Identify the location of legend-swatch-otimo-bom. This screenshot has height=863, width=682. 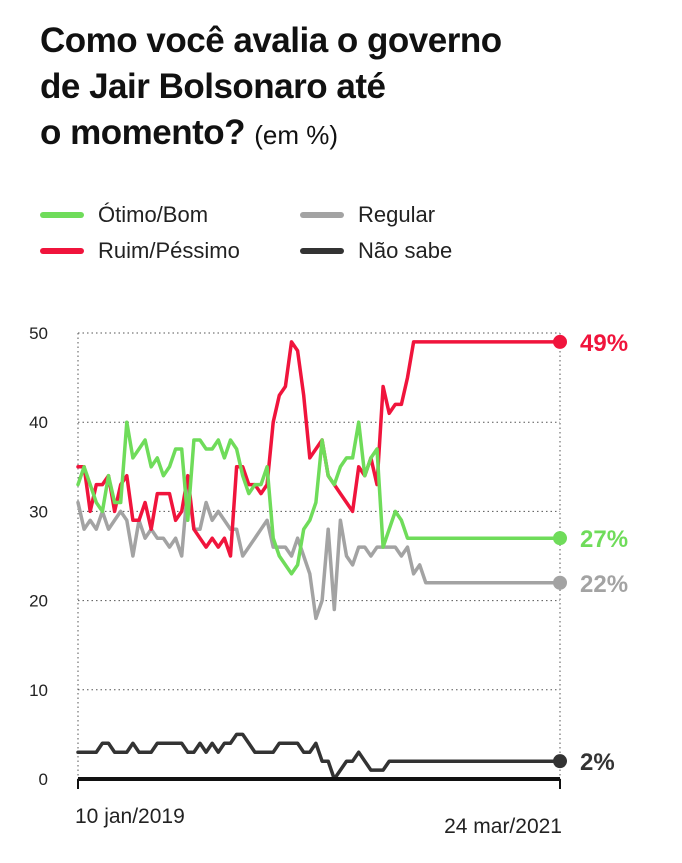
(62, 215).